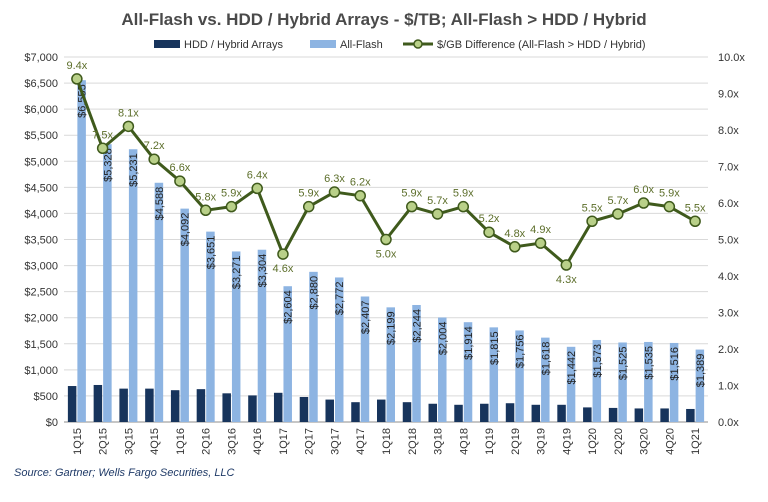  I want to click on x-tick-label: 1Q17, so click(284, 441).